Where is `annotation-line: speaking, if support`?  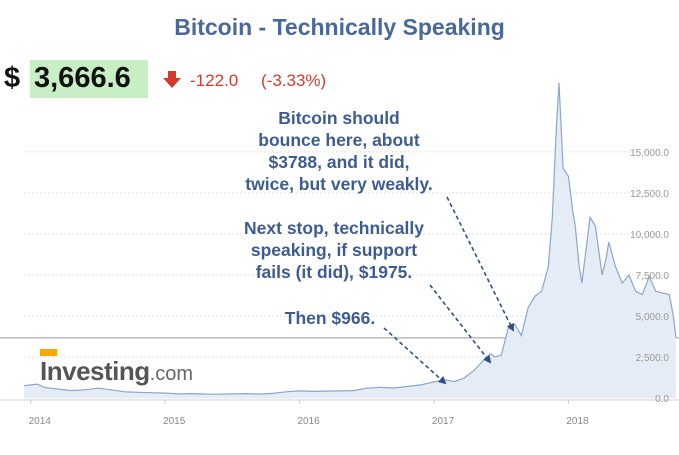
annotation-line: speaking, if support is located at coordinates (334, 250).